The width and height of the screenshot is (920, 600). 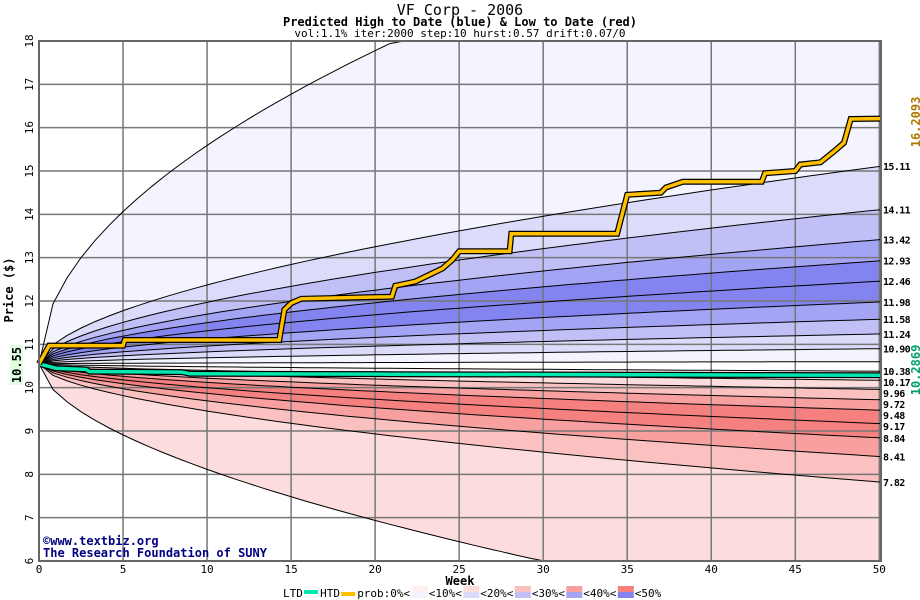 I want to click on quantile-end-label: 11.58, so click(x=897, y=320).